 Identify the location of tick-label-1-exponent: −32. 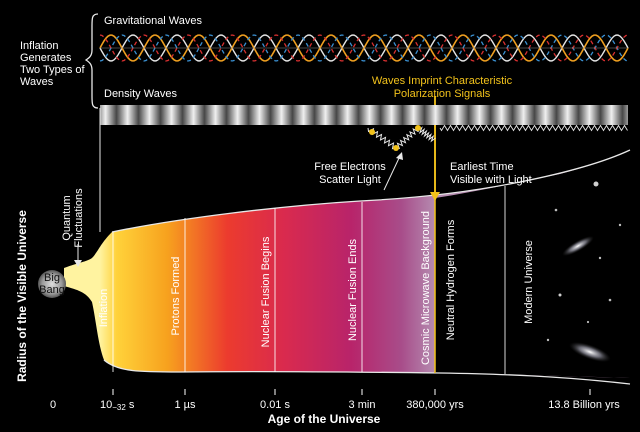
(119, 407).